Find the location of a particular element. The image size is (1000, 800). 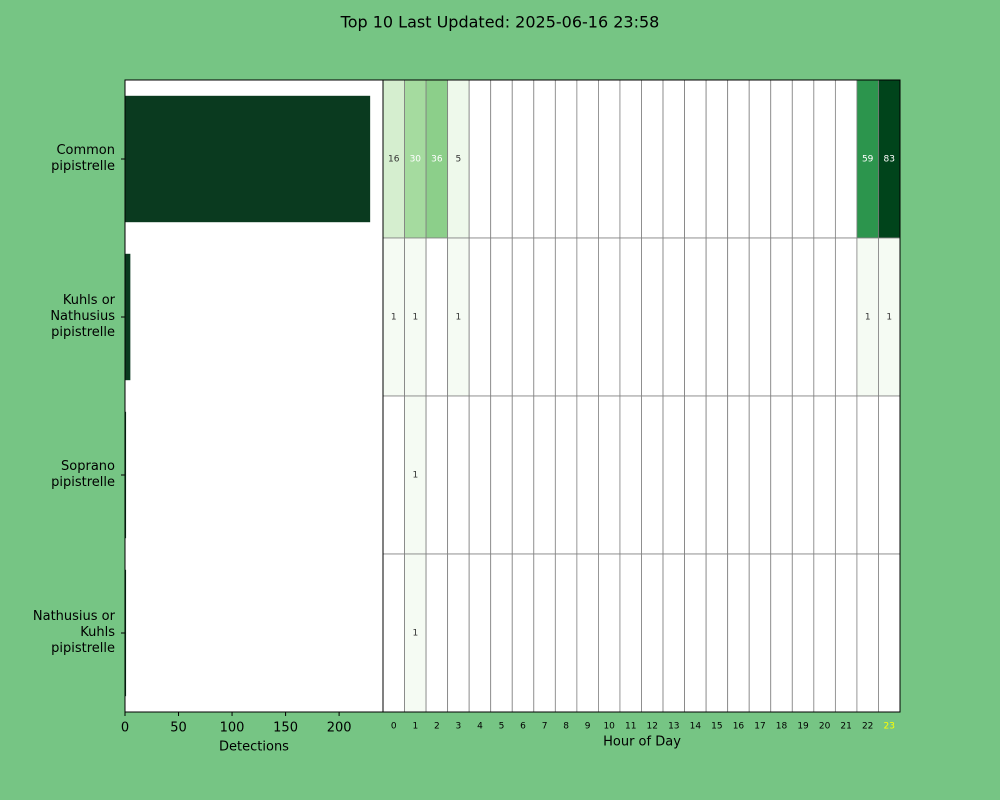

x-tick-label: 16 is located at coordinates (739, 727).